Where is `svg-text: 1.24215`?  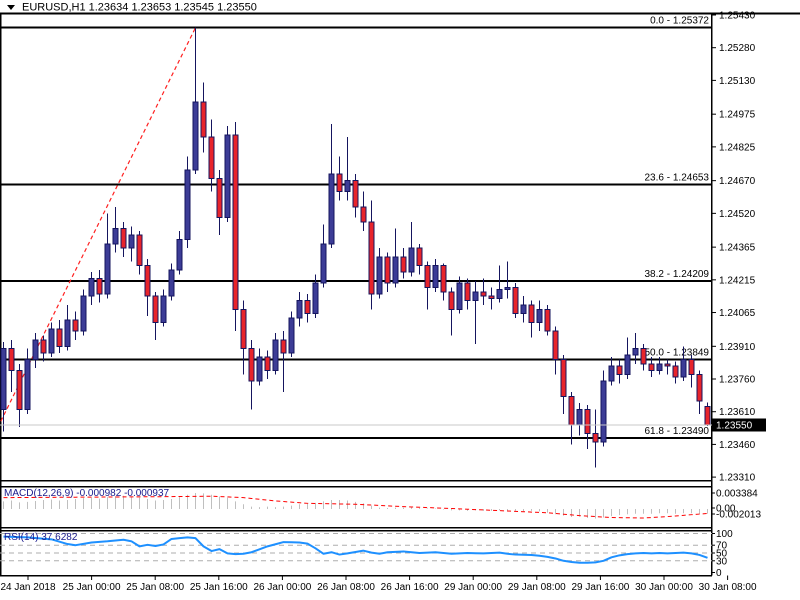
svg-text: 1.24215 is located at coordinates (737, 280).